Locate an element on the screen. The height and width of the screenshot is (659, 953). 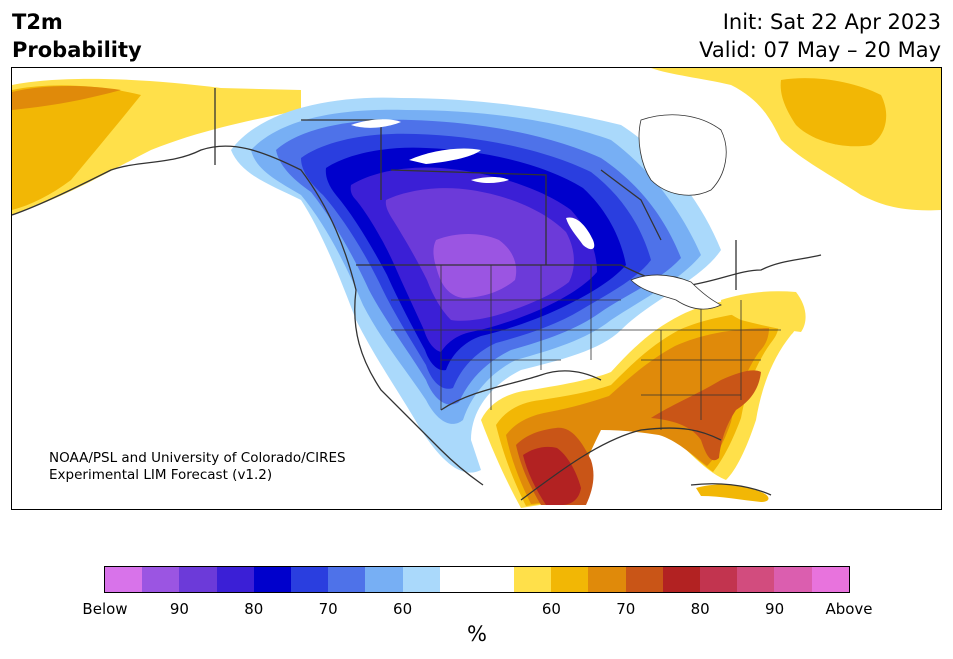
colorbar-unit: % is located at coordinates (477, 634).